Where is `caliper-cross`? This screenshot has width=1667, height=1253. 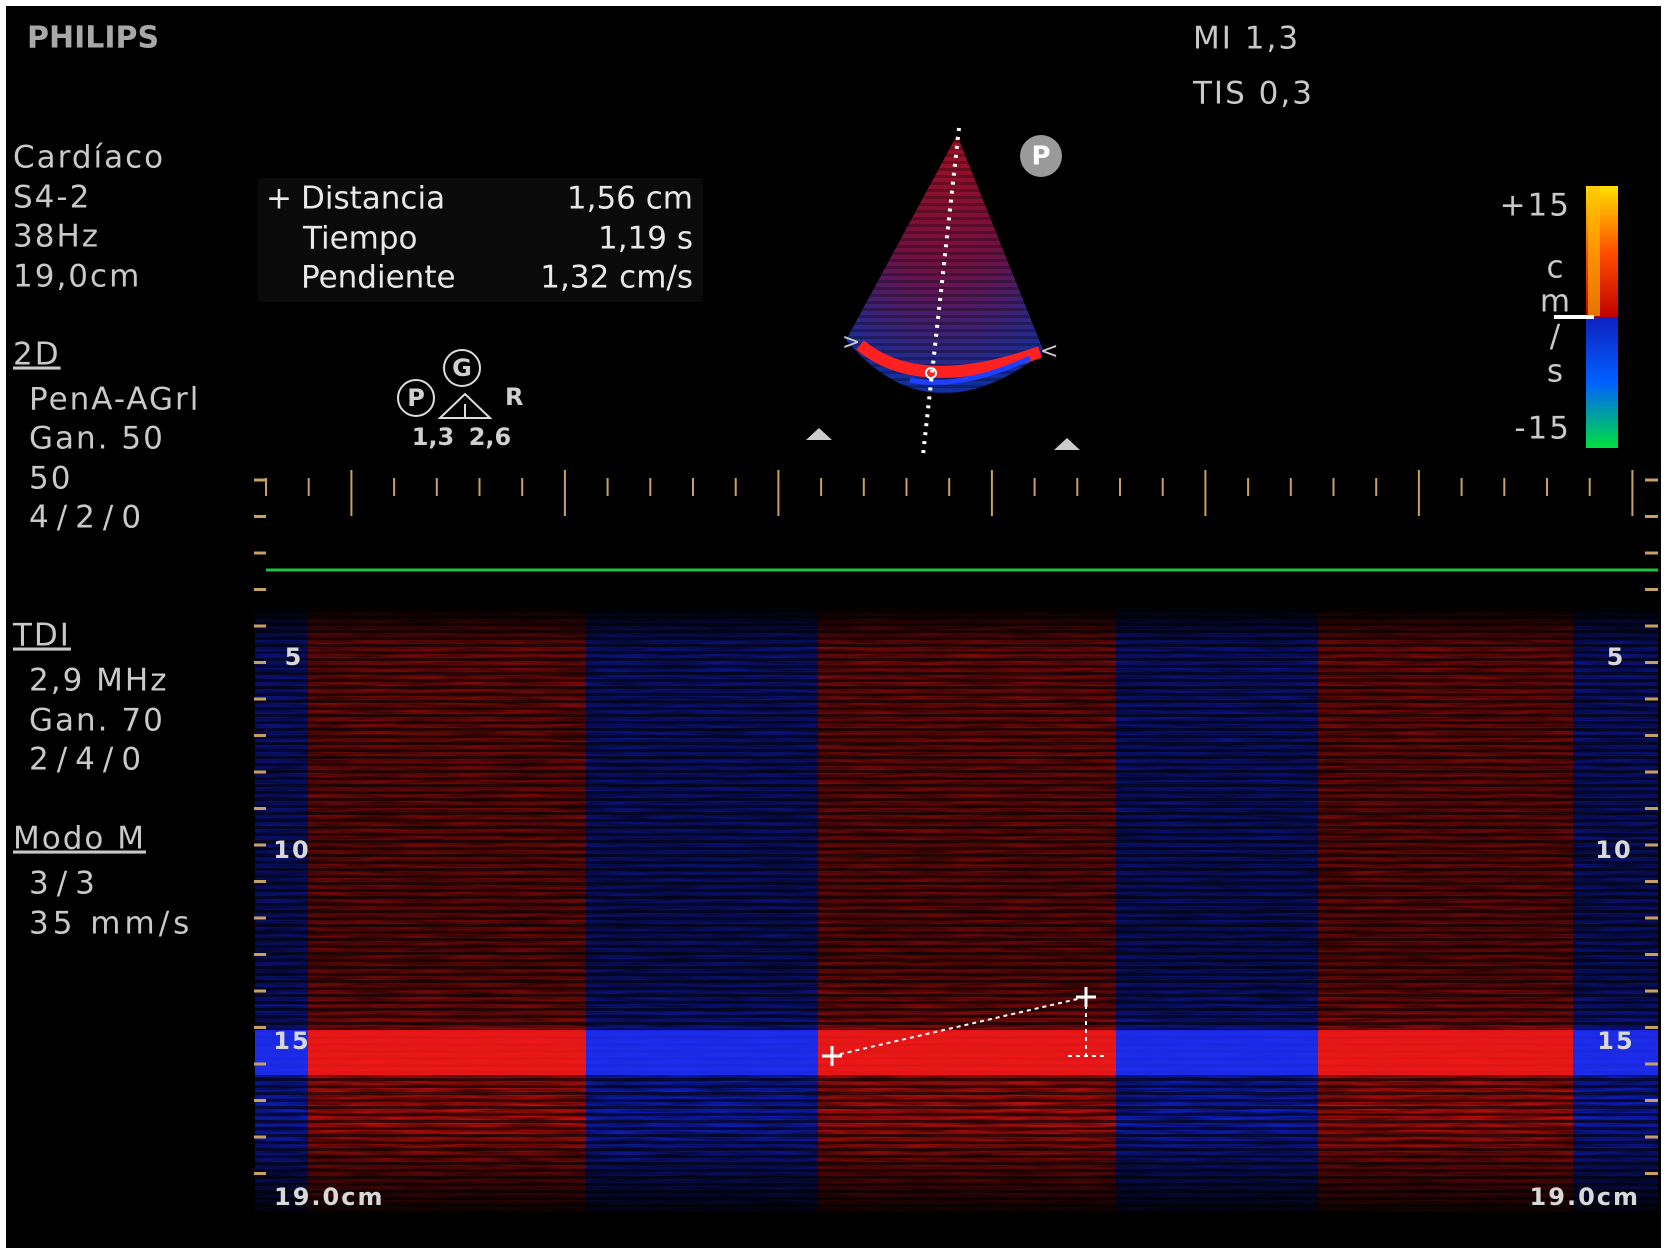 caliper-cross is located at coordinates (959, 1026).